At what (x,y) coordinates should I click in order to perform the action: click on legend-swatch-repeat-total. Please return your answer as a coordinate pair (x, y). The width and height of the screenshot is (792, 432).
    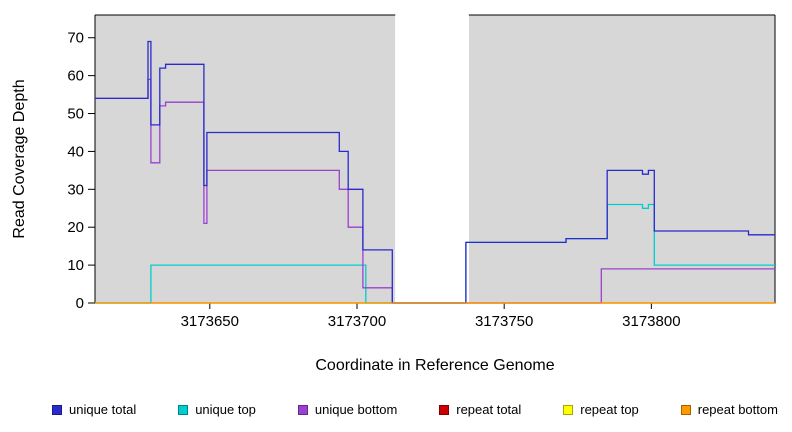
    Looking at the image, I should click on (444, 409).